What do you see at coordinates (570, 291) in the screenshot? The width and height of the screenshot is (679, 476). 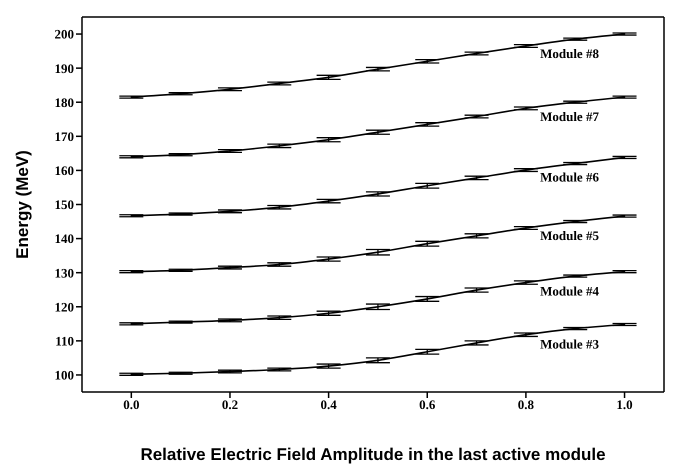 I see `series-label: Module #4` at bounding box center [570, 291].